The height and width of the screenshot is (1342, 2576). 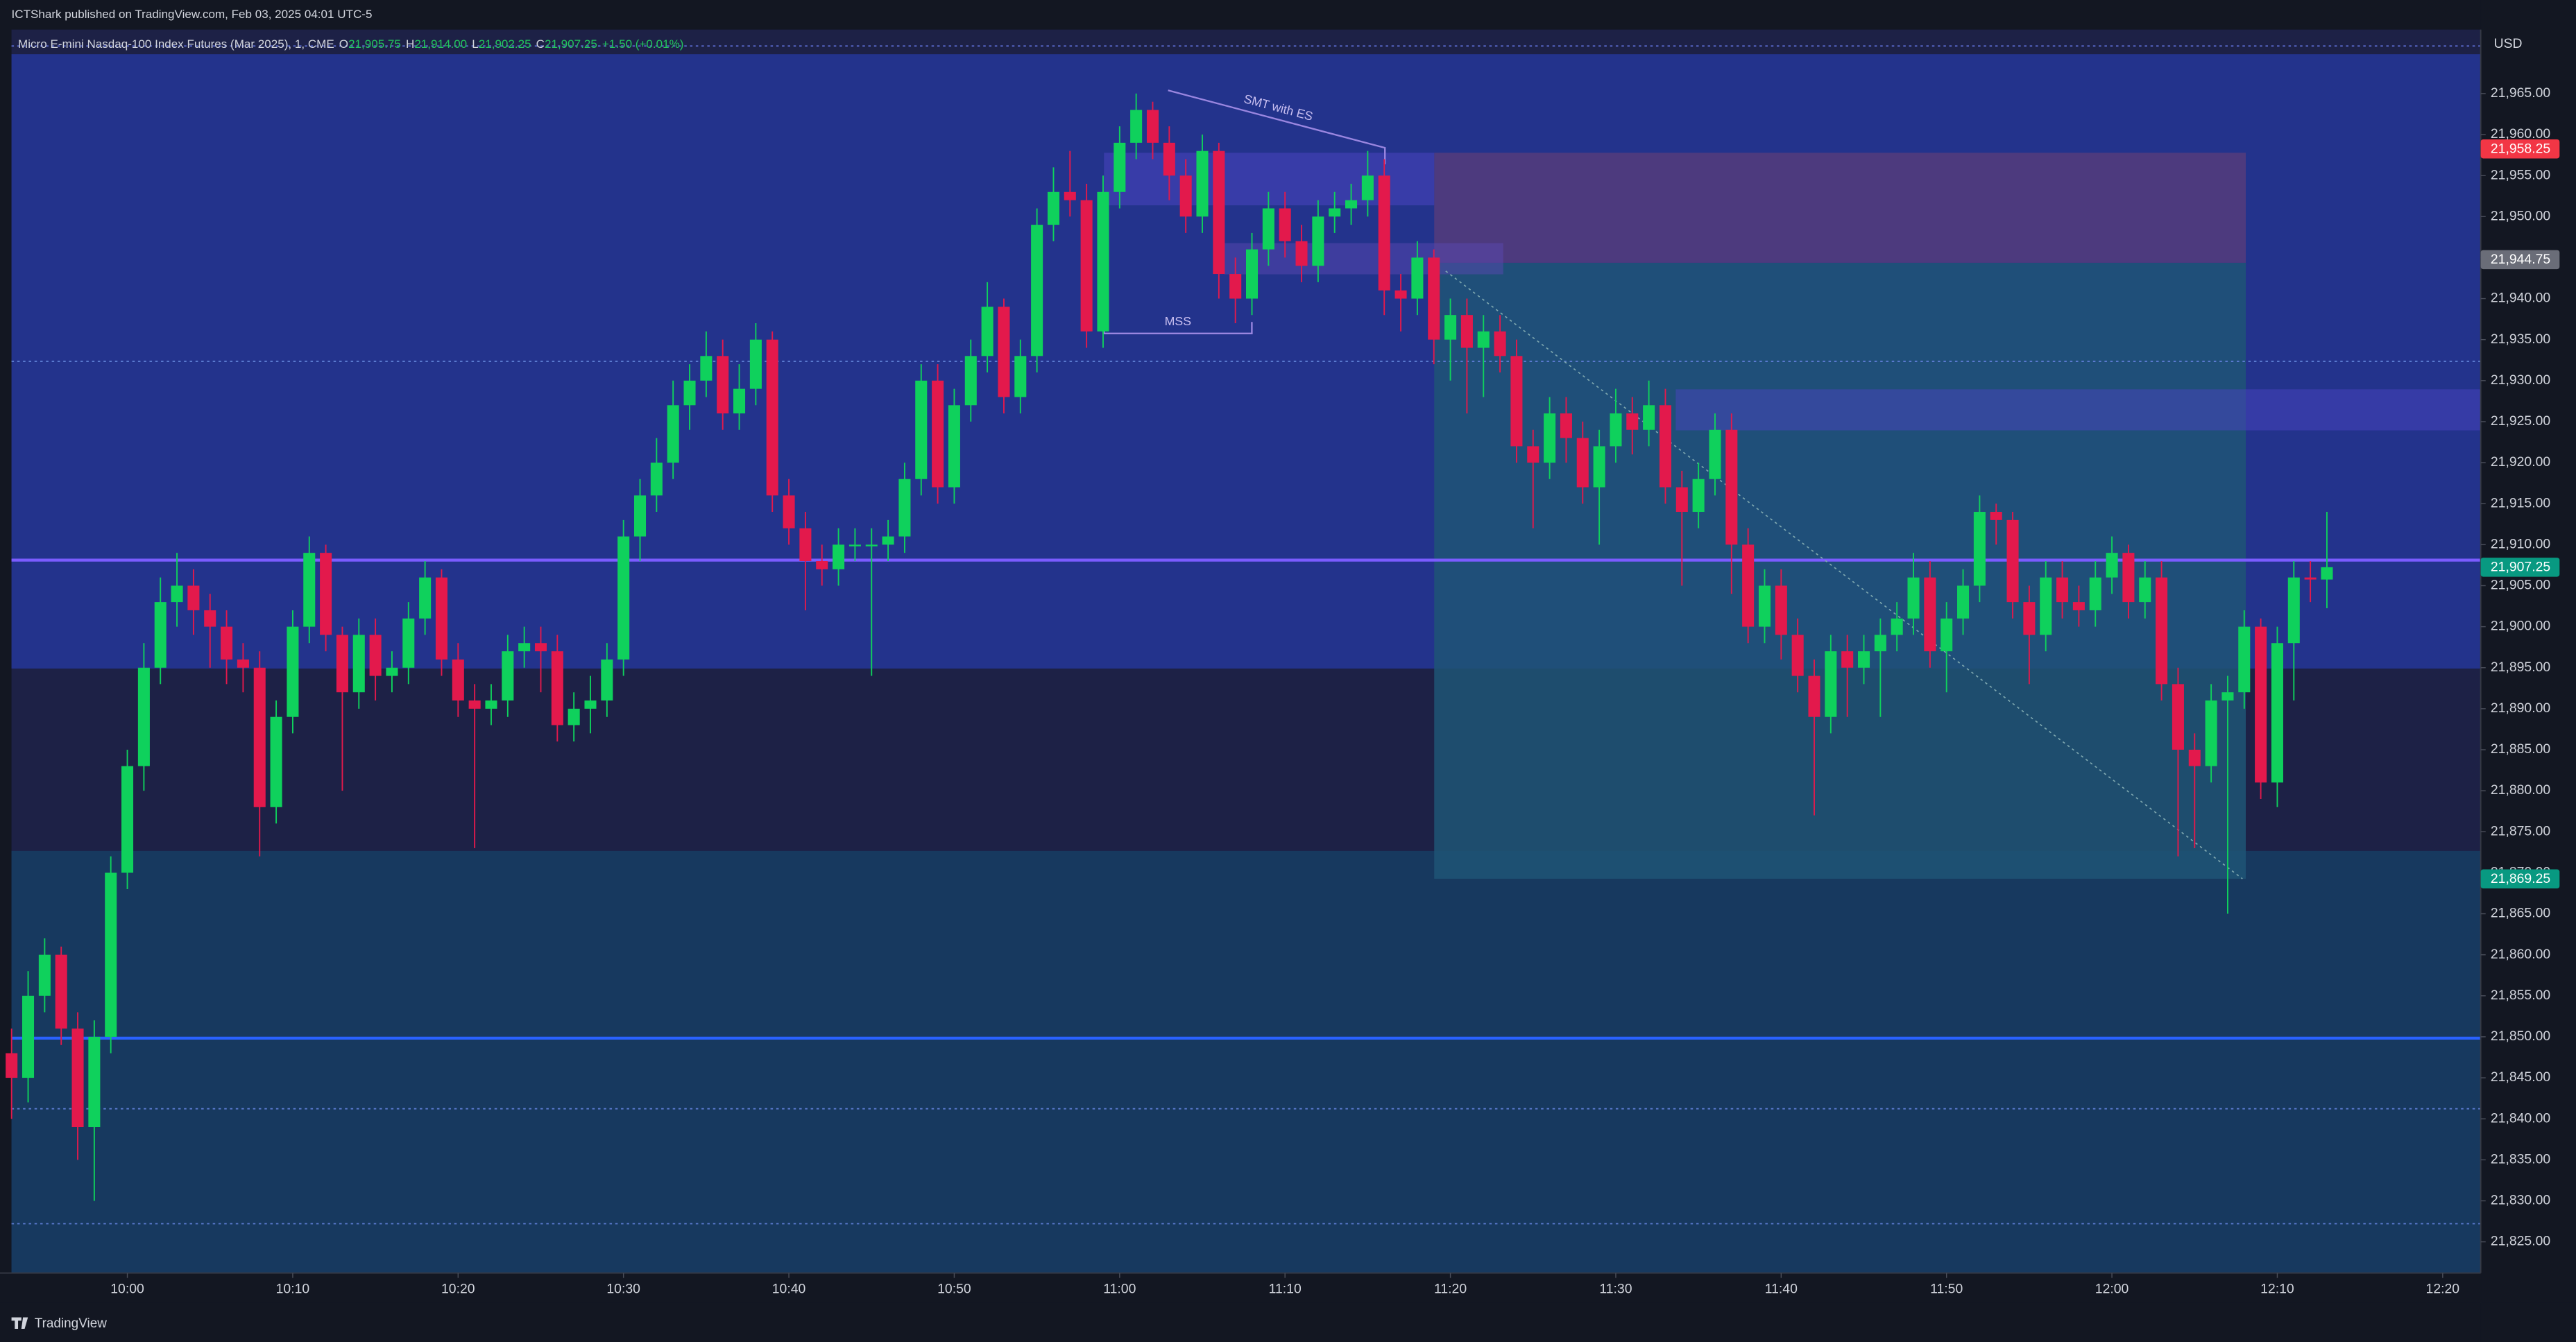 What do you see at coordinates (2521, 1118) in the screenshot?
I see `y-tick-label: 21,840.00` at bounding box center [2521, 1118].